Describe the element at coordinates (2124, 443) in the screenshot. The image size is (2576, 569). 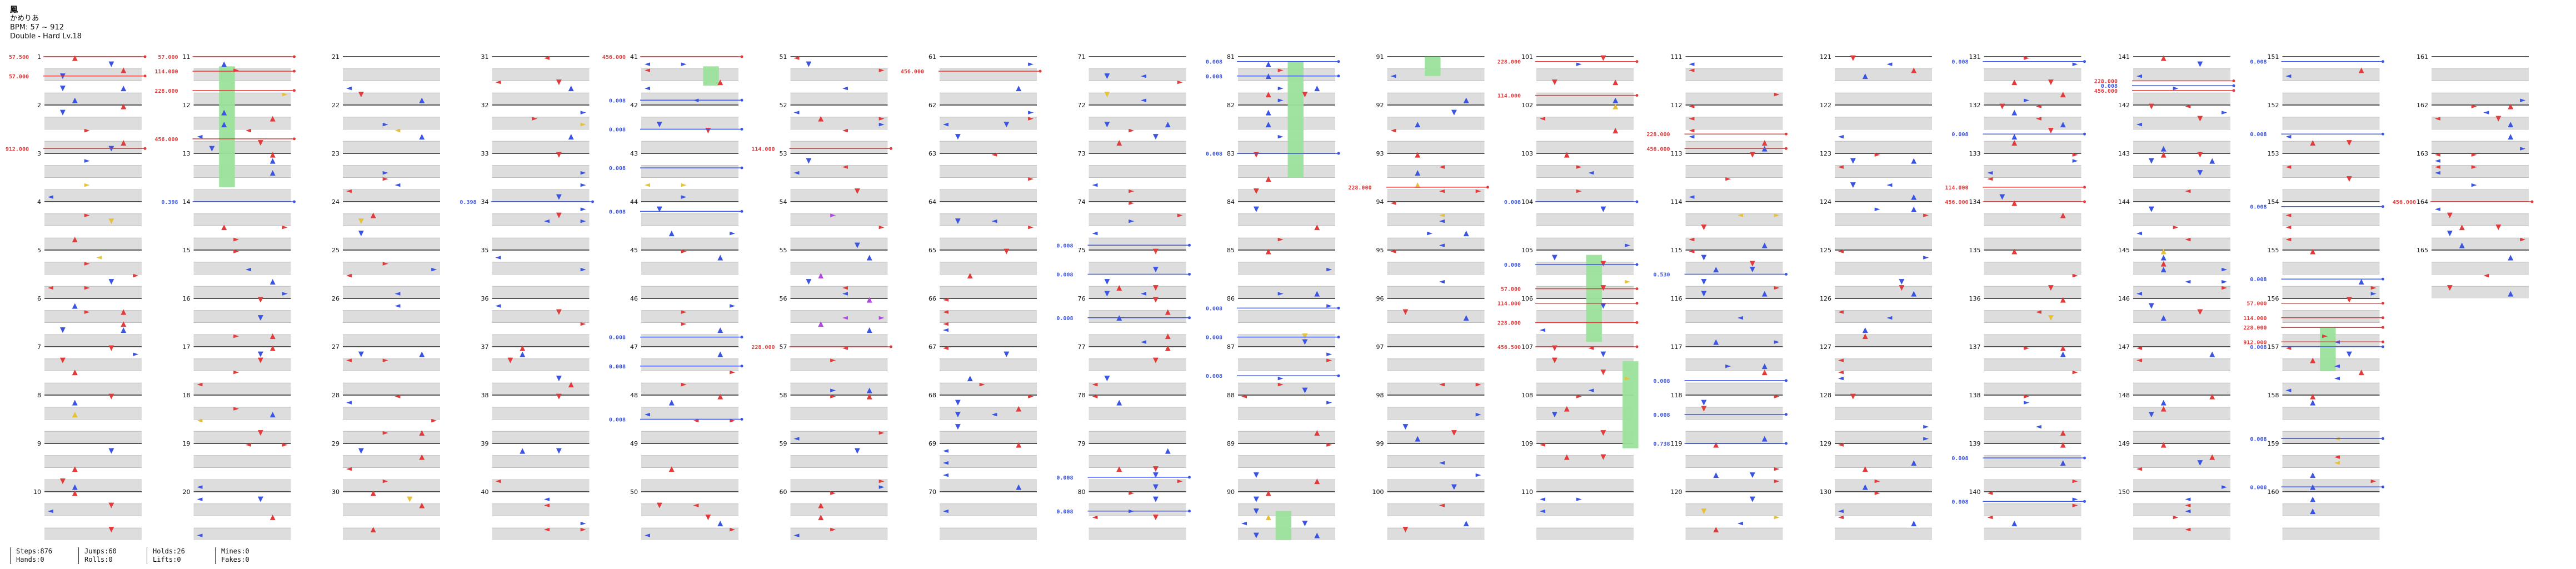
I see `measure-number: 149` at that location.